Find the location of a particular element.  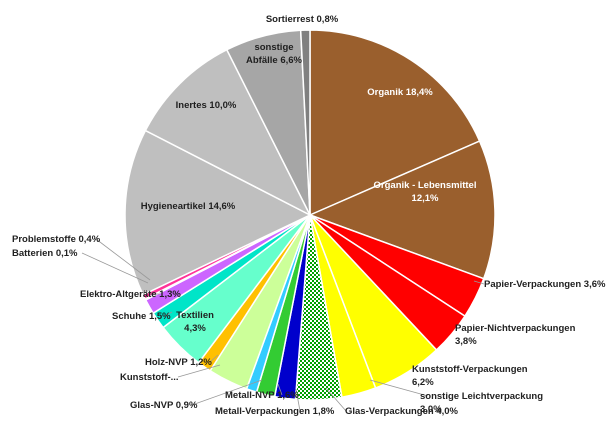

slice-label-line: Organik 18,4% is located at coordinates (400, 92).